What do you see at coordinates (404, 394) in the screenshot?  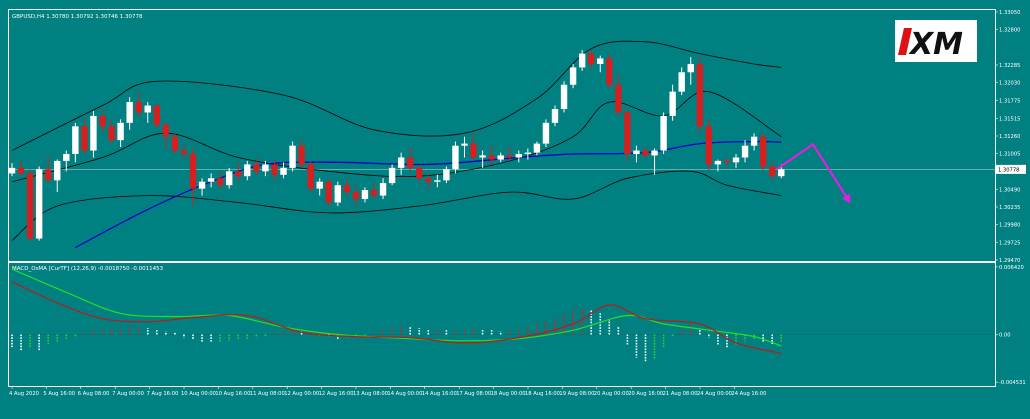 I see `time-tick-label: 14 Aug 00:00` at bounding box center [404, 394].